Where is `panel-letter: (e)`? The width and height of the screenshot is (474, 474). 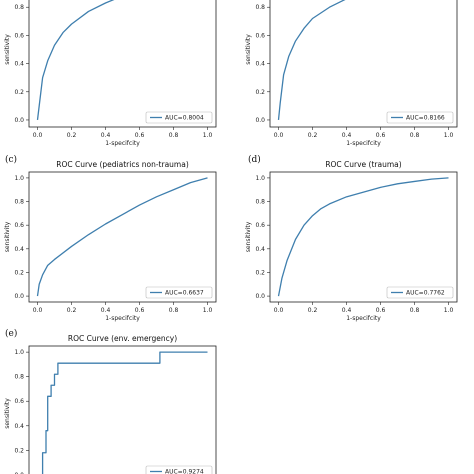 panel-letter: (e) is located at coordinates (11, 333).